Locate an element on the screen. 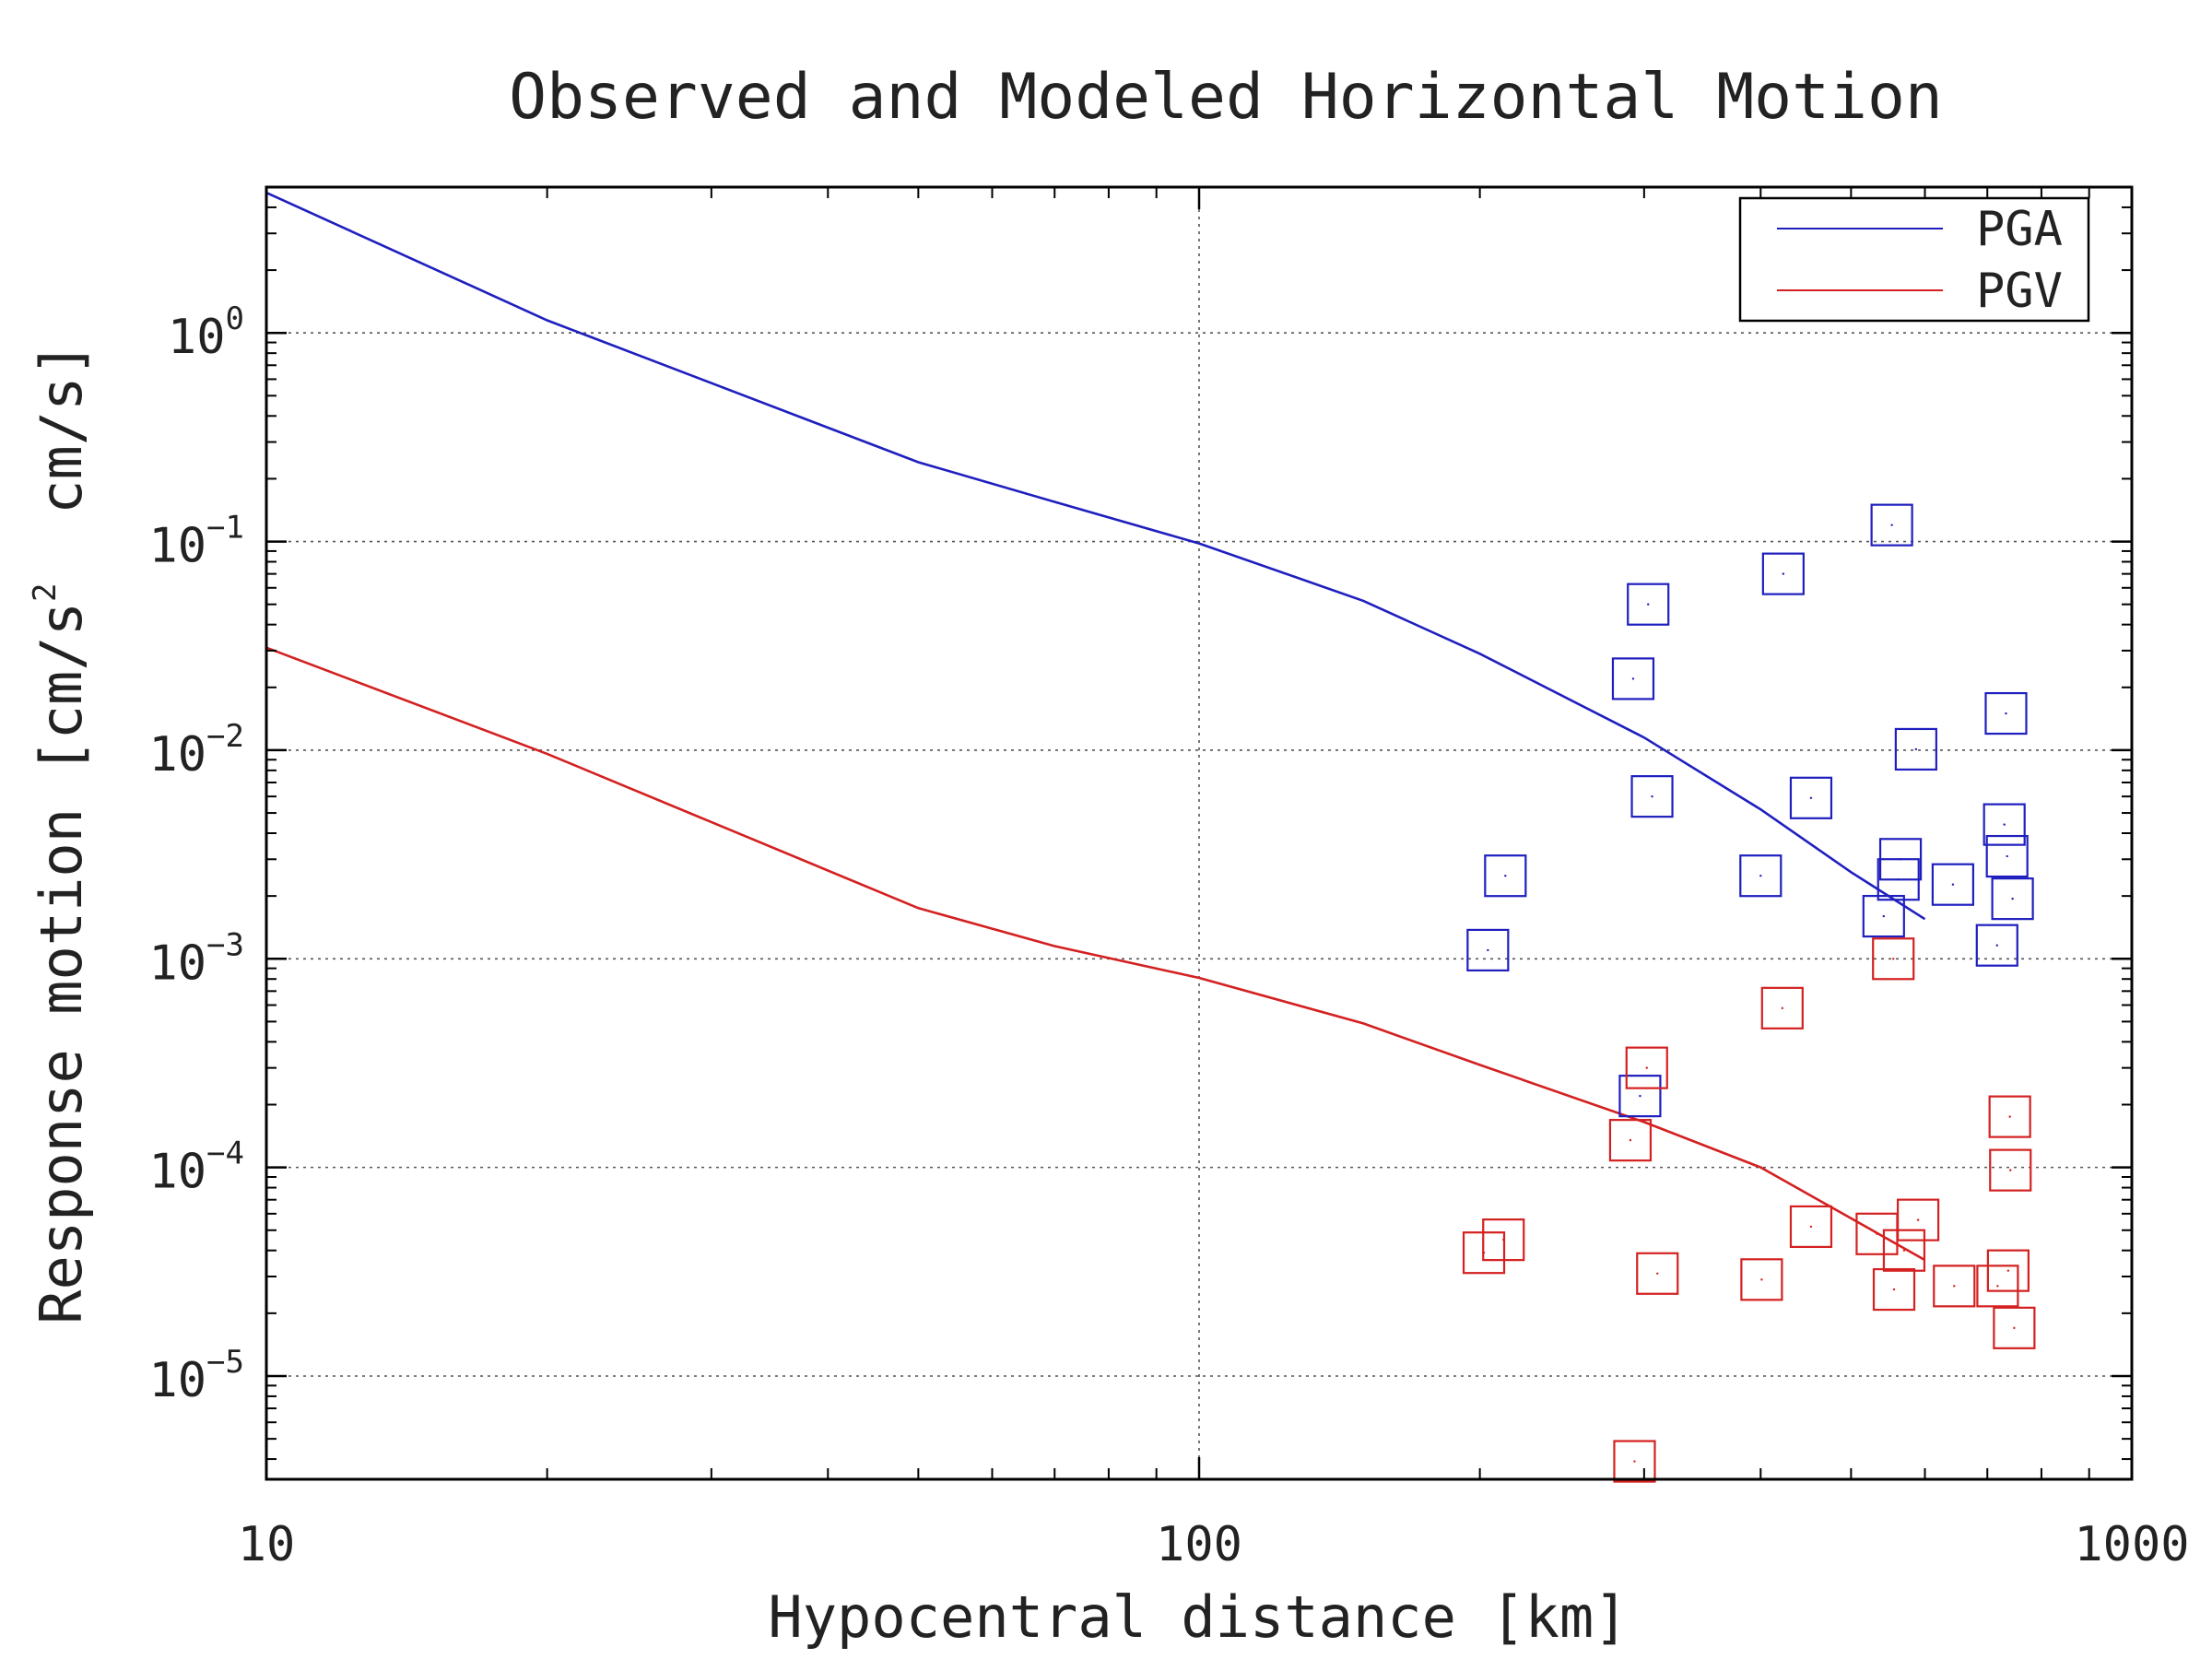  y-tick-label: 10⁻¹ is located at coordinates (196, 542).